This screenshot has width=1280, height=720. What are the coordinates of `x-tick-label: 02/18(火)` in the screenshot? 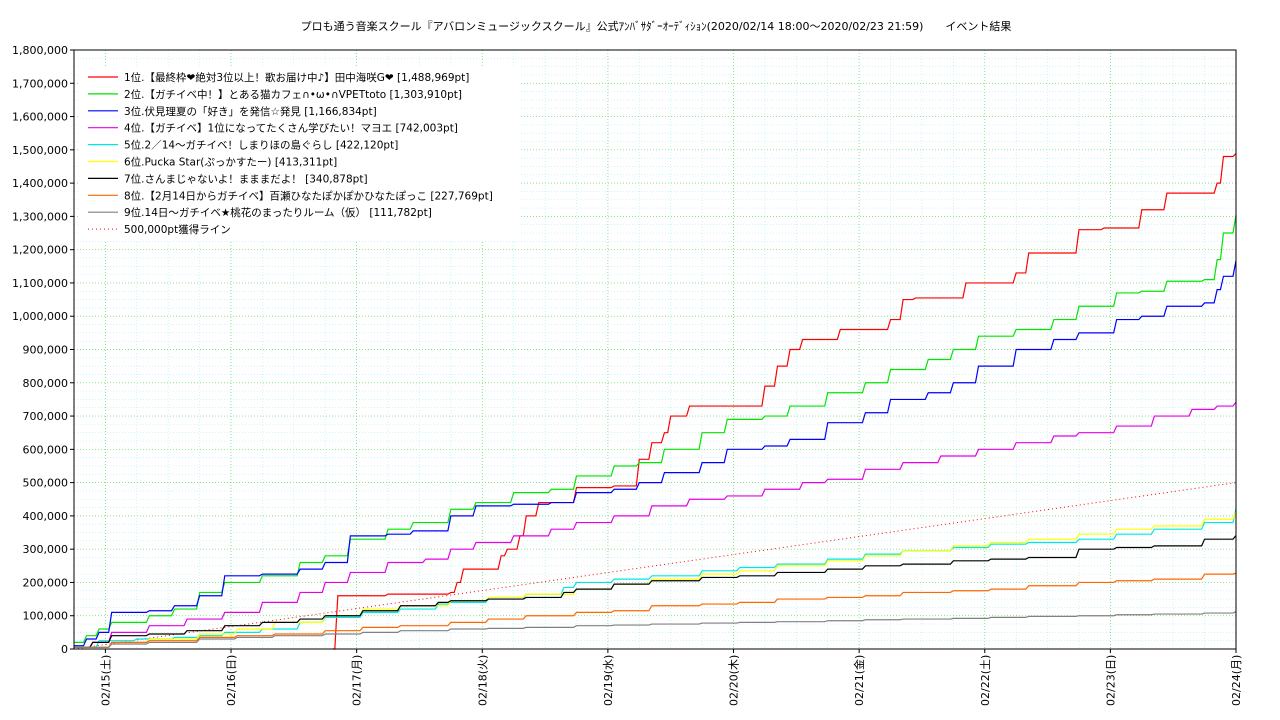 It's located at (482, 680).